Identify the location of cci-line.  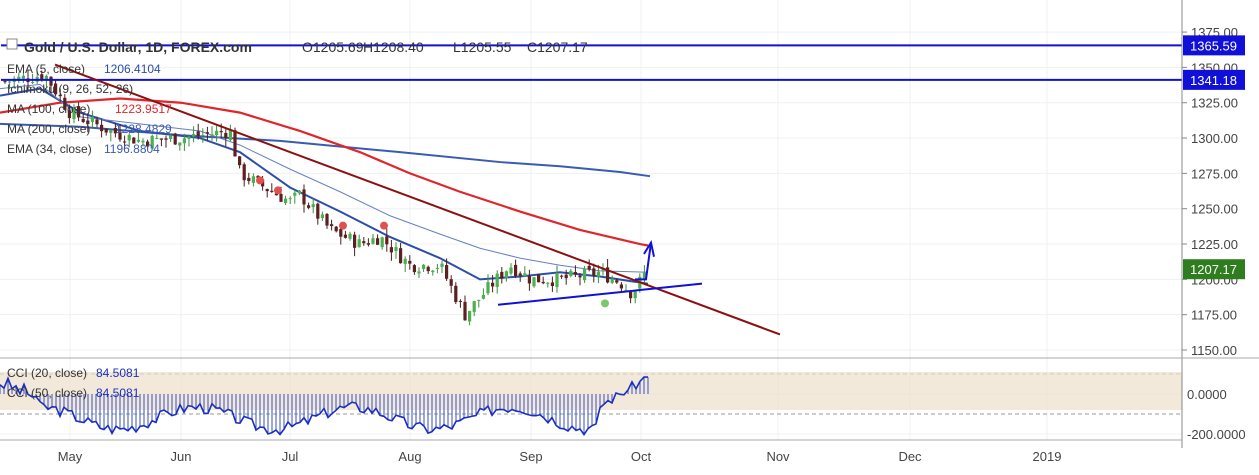
(324, 406).